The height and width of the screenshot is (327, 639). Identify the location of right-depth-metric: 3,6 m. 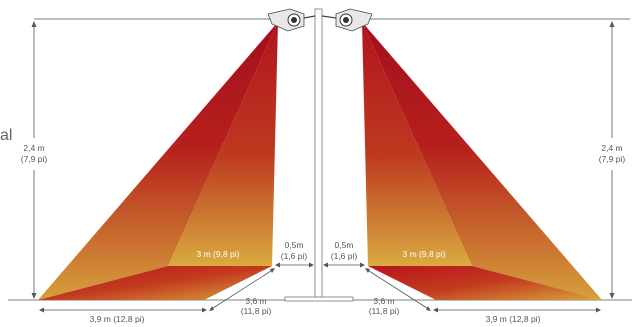
(383, 301).